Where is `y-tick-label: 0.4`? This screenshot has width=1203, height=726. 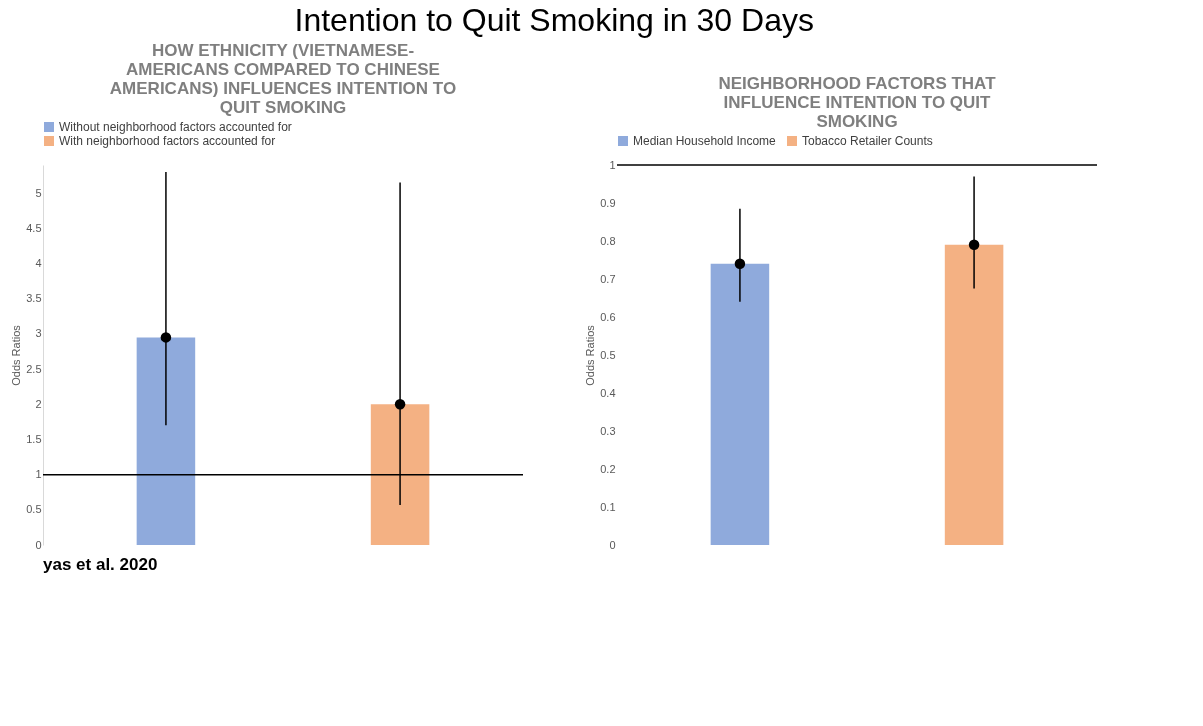 y-tick-label: 0.4 is located at coordinates (608, 392).